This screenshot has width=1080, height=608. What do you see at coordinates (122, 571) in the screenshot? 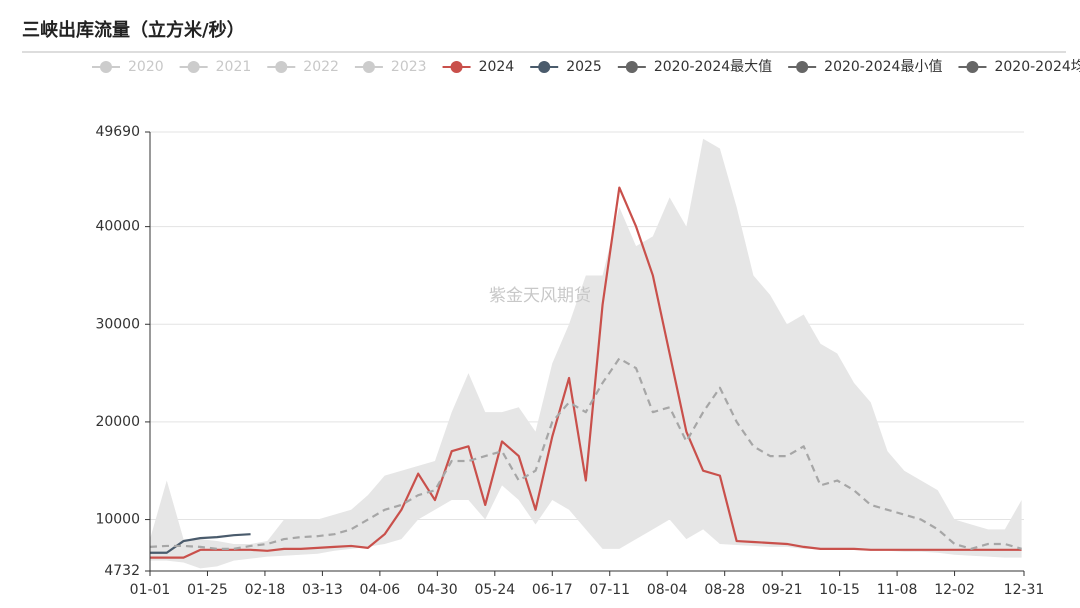
I see `y-tick-label: 4732` at bounding box center [122, 571].